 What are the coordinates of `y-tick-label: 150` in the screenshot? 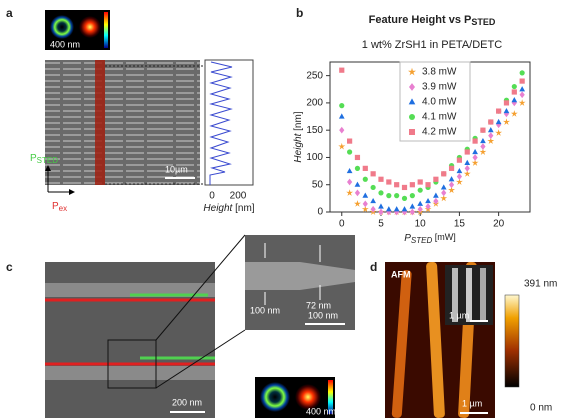 It's located at (314, 130).